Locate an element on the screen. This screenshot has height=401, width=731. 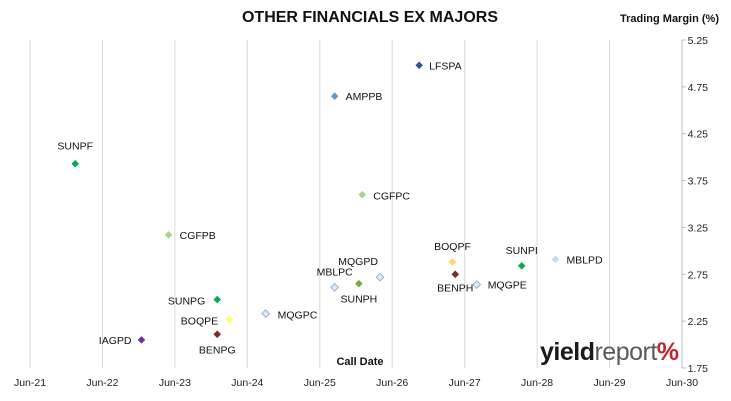
y-tick-labels: 1.75 2.25 2.75 3.25 3.75 4.25 4.75 5.25 is located at coordinates (698, 205).